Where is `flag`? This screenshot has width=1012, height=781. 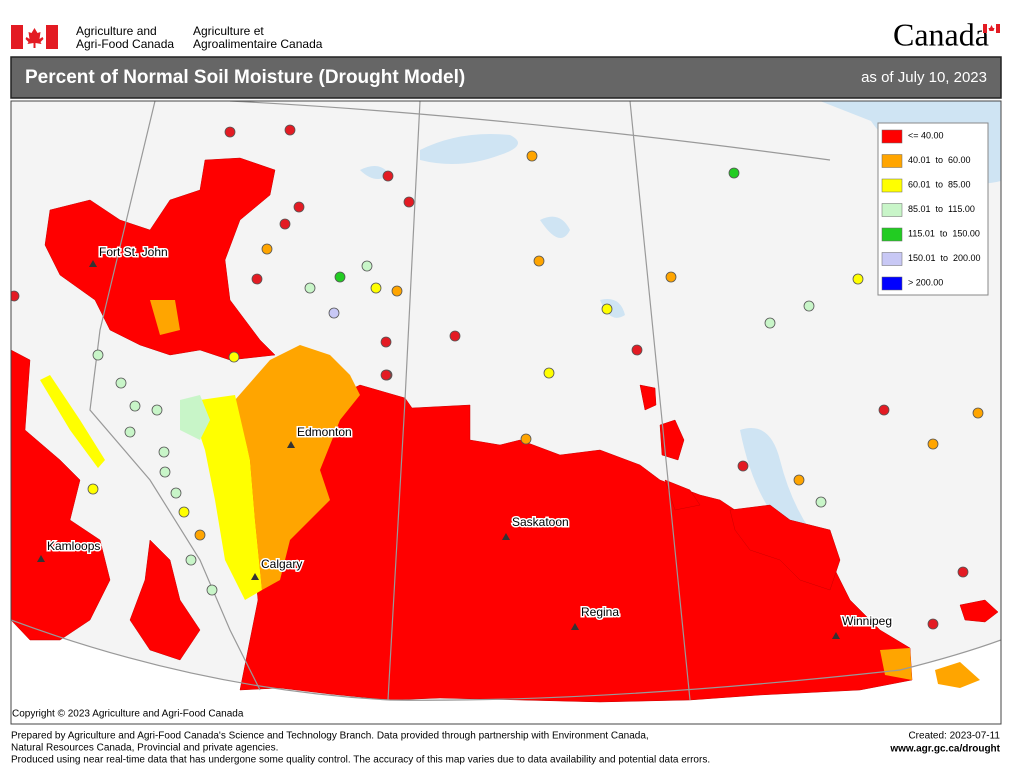 flag is located at coordinates (34, 37).